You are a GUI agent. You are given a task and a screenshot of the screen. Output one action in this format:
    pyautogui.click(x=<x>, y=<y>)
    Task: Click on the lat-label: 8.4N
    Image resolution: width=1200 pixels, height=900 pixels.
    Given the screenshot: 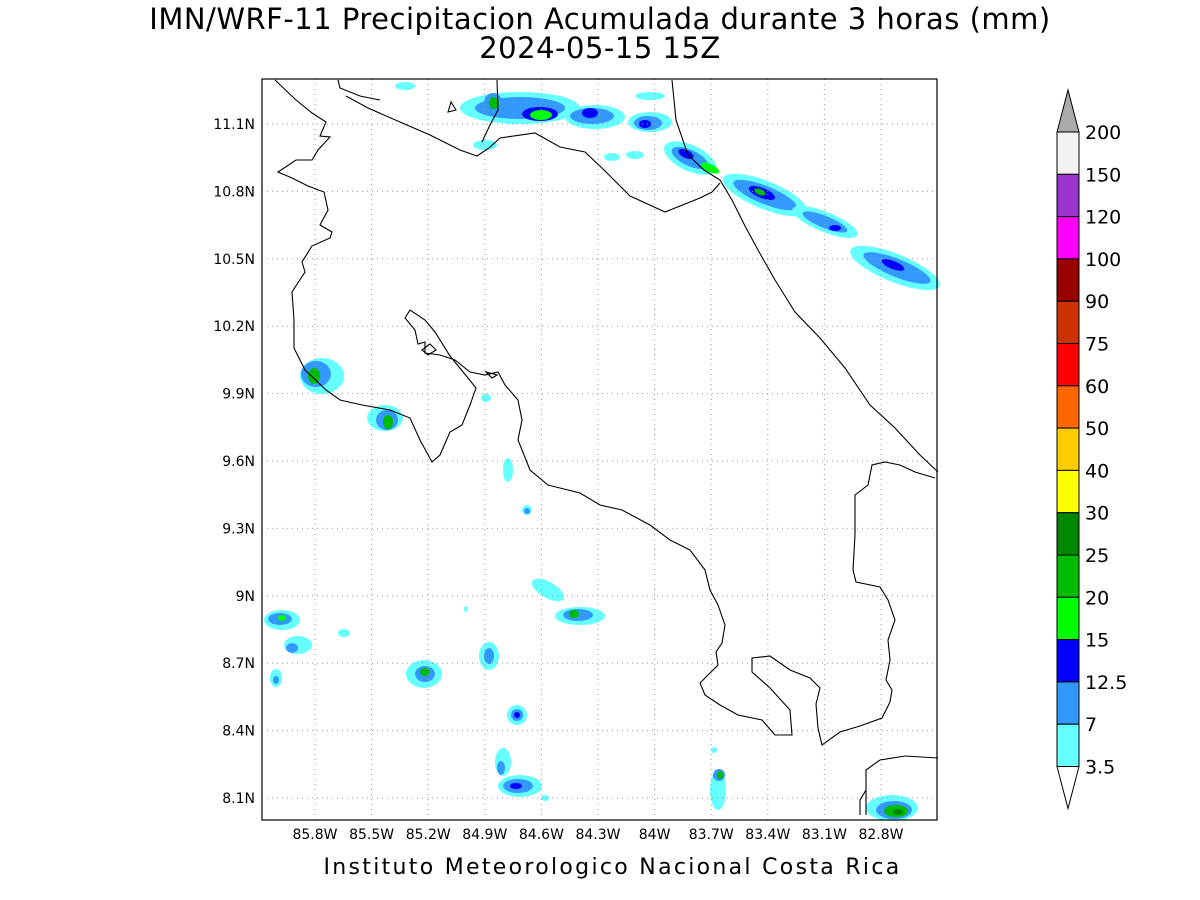 What is the action you would take?
    pyautogui.click(x=238, y=732)
    